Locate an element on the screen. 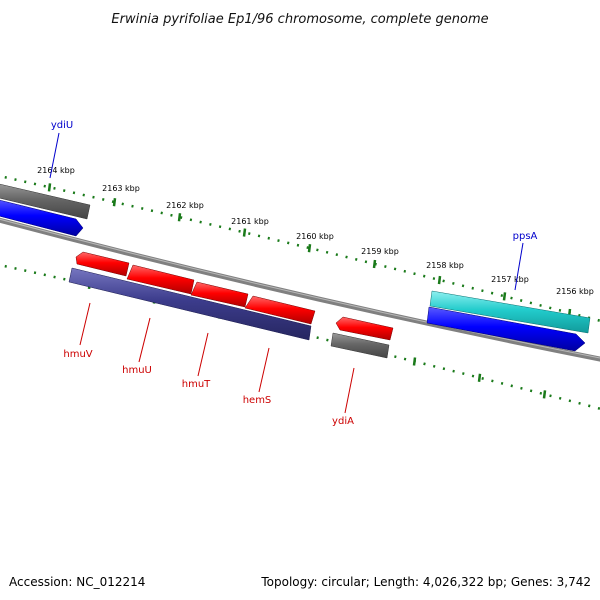 The width and height of the screenshot is (600, 600). tick-label: 2162 kbp is located at coordinates (185, 205).